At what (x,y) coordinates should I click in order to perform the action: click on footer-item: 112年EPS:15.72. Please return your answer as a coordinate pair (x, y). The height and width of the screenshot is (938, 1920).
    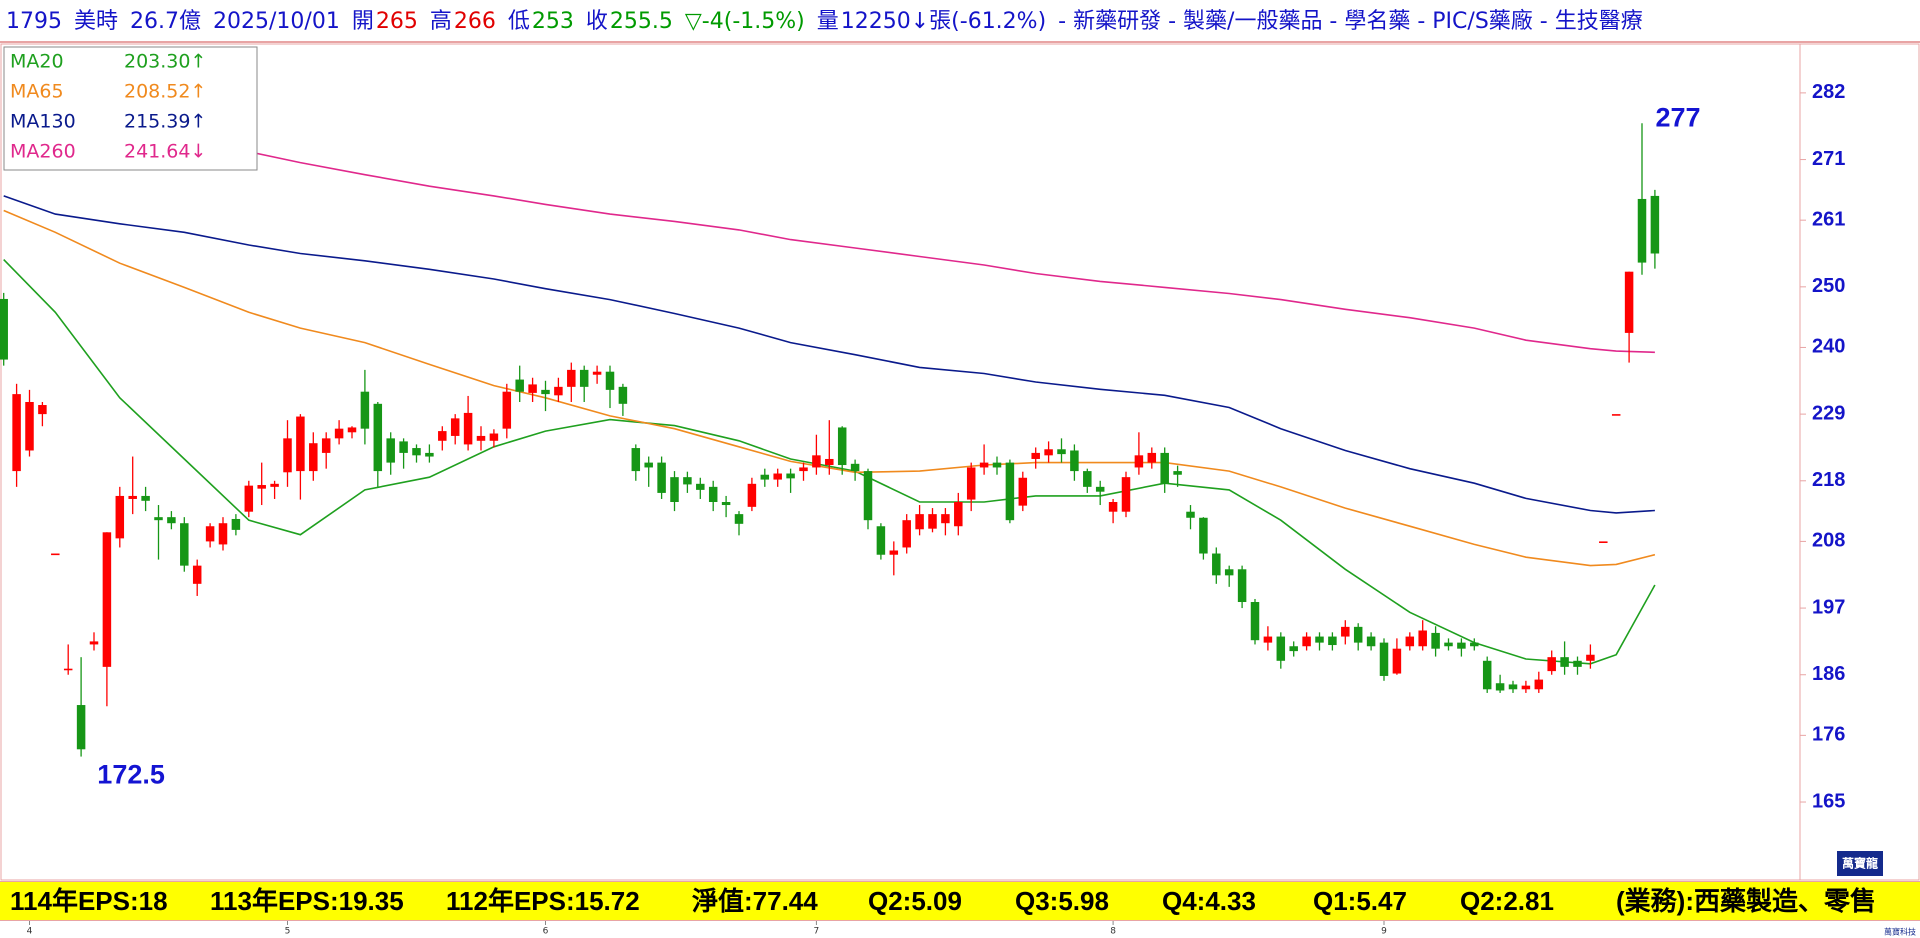
    Looking at the image, I should click on (543, 901).